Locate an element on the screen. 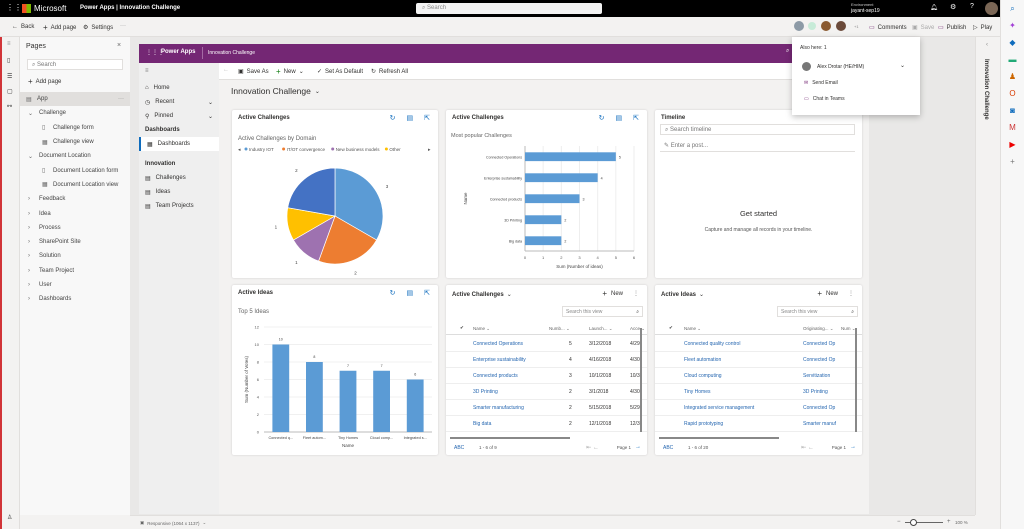 Image resolution: width=1024 pixels, height=529 pixels. tree-item: ▦ Document Location view is located at coordinates (75, 185).